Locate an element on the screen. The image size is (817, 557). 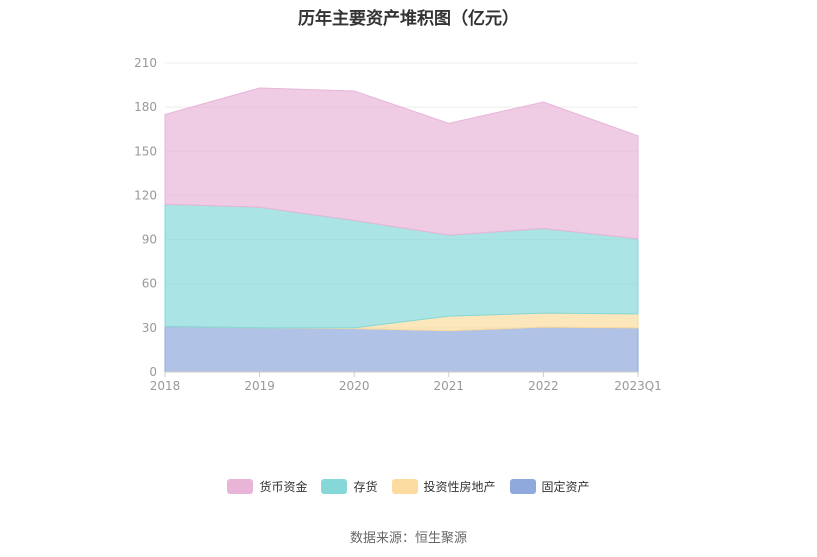
legend-item: 存货 is located at coordinates (349, 486).